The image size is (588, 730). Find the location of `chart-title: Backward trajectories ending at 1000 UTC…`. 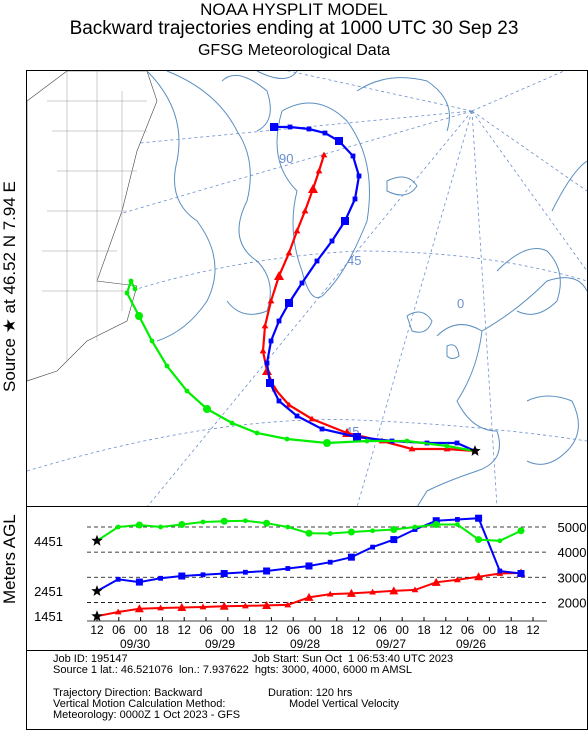

chart-title: Backward trajectories ending at 1000 UTC… is located at coordinates (294, 28).